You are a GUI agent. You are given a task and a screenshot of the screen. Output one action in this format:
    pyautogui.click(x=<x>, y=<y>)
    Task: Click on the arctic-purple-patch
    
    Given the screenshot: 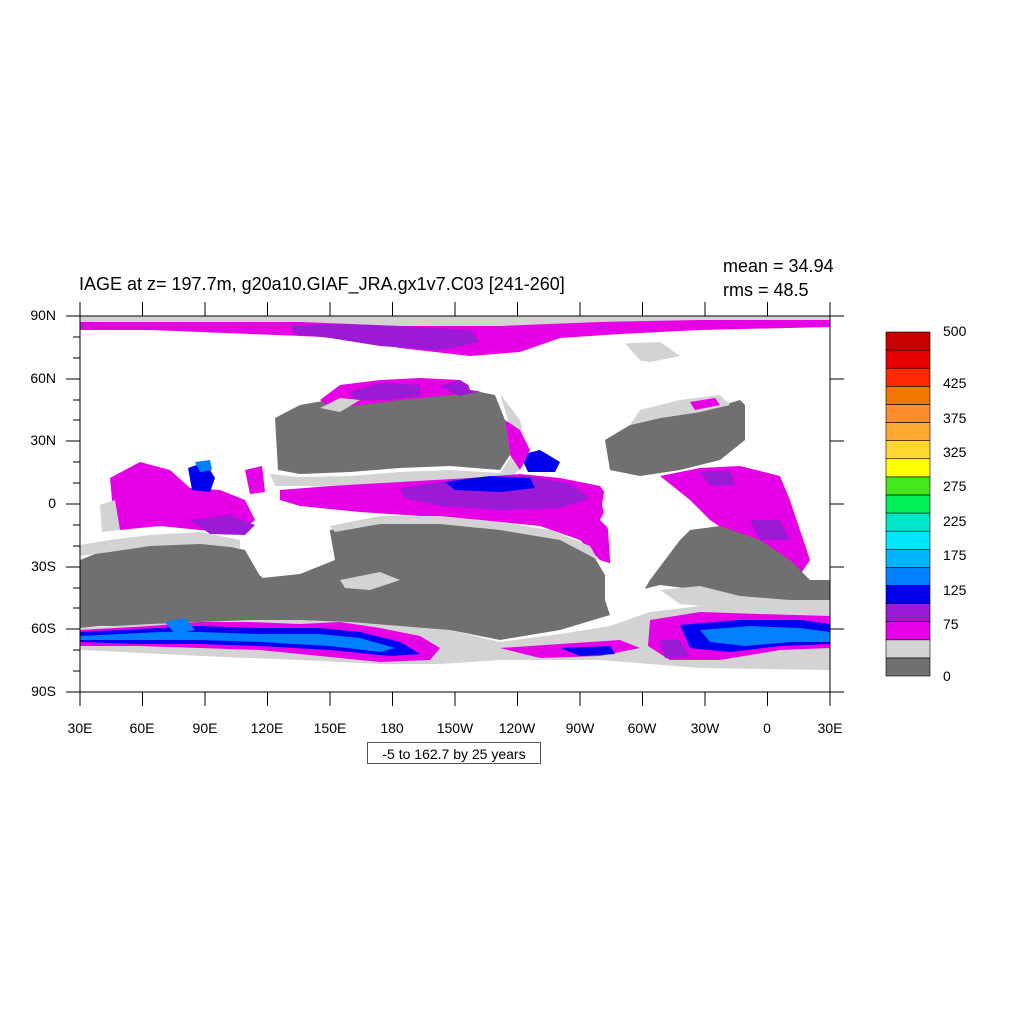 What is the action you would take?
    pyautogui.click(x=385, y=337)
    